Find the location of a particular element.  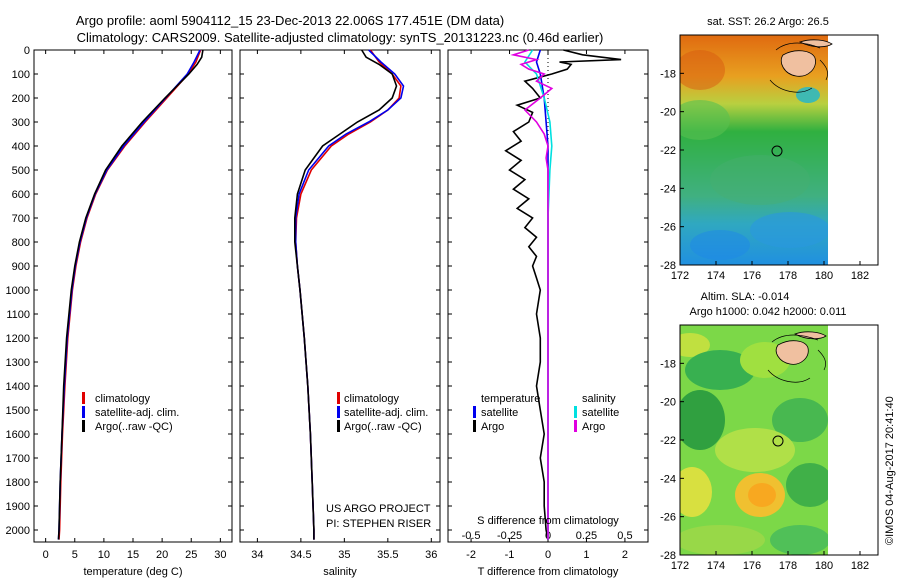

y-tick-label: 1300 is located at coordinates (18, 363).